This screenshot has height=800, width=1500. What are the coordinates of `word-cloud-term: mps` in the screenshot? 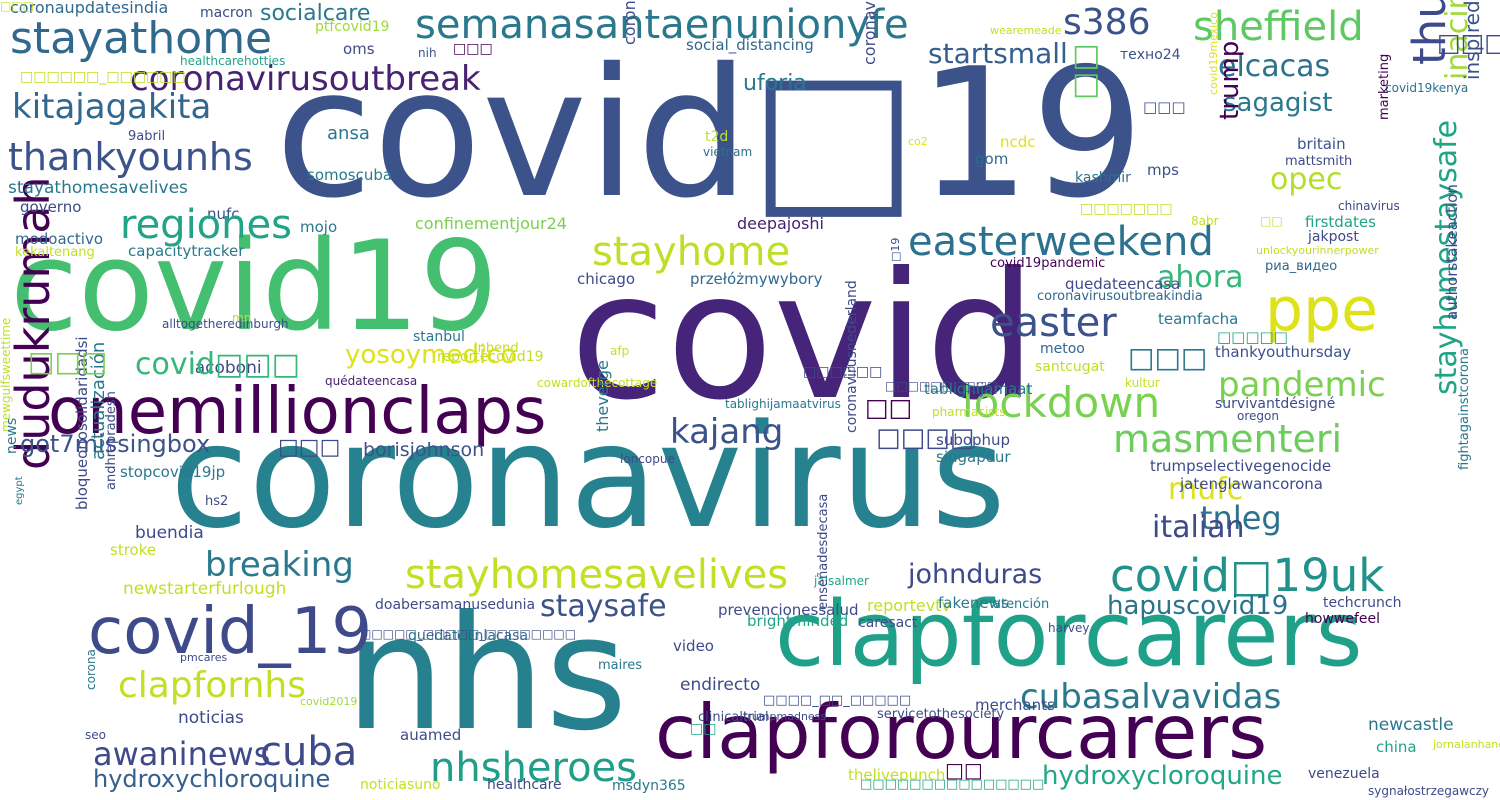 It's located at (1163, 170).